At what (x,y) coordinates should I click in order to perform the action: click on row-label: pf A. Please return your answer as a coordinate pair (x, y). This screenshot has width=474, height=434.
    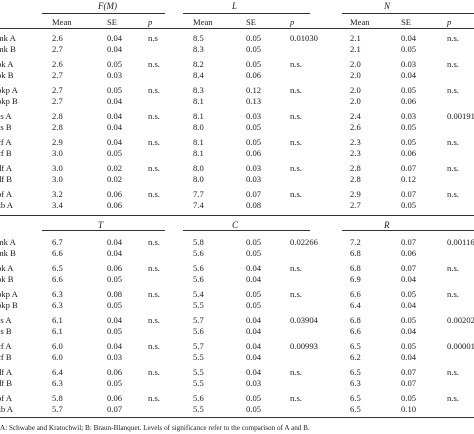
    Looking at the image, I should click on (6, 194).